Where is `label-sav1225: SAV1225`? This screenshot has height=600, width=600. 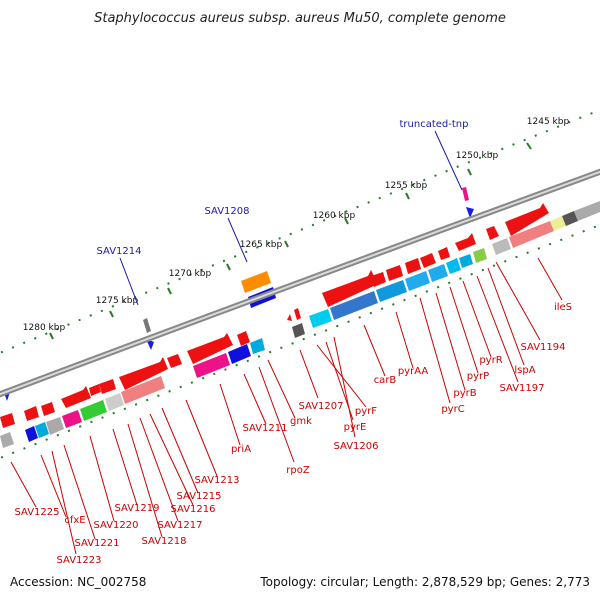 label-sav1225: SAV1225 is located at coordinates (36, 512).